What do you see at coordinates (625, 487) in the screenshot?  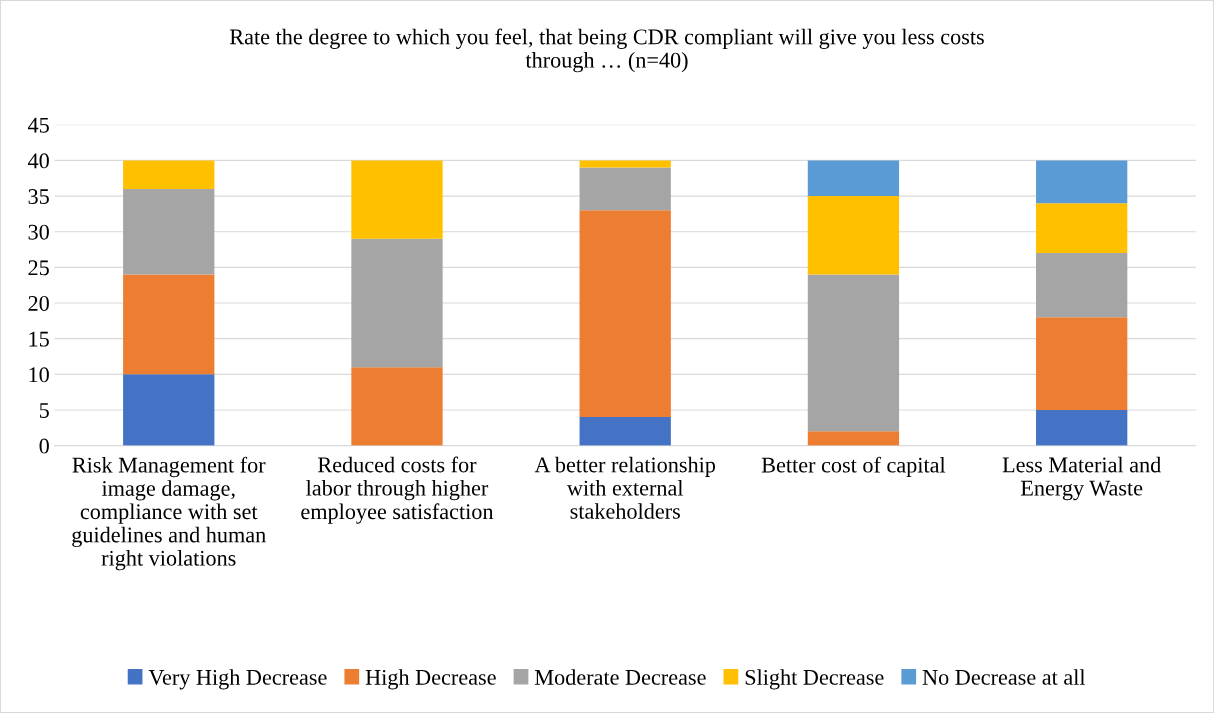 I see `x-tick-label: A better relationship with external stakeholders` at bounding box center [625, 487].